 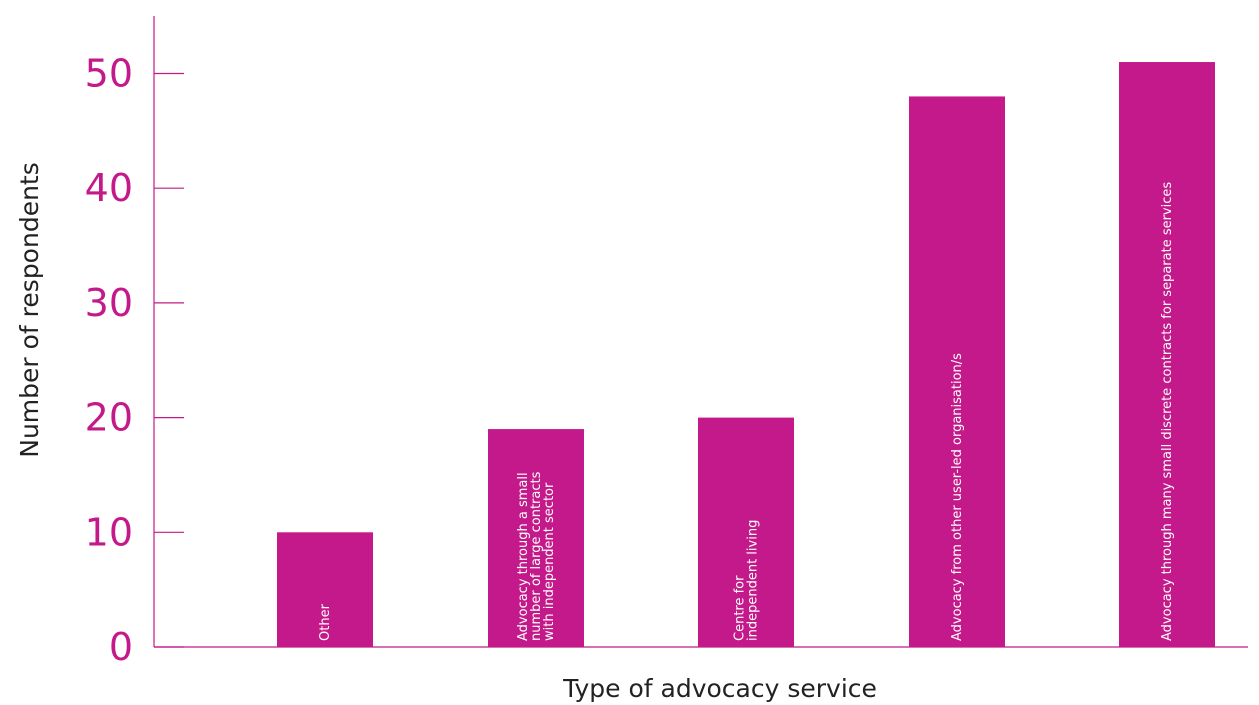 I want to click on y-tick-label: 0, so click(x=121, y=647).